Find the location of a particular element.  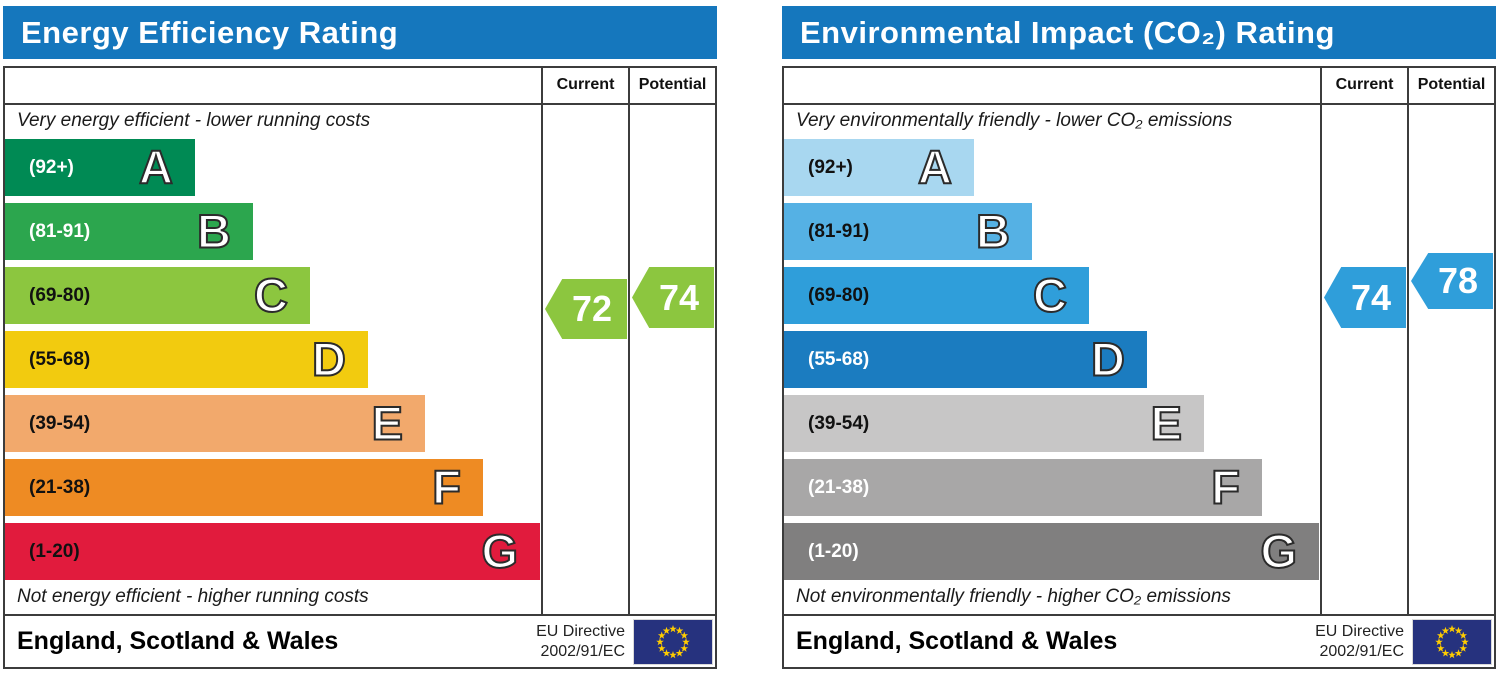

chart-title-bar: Environmental Impact (CO₂) Rating is located at coordinates (1139, 32).